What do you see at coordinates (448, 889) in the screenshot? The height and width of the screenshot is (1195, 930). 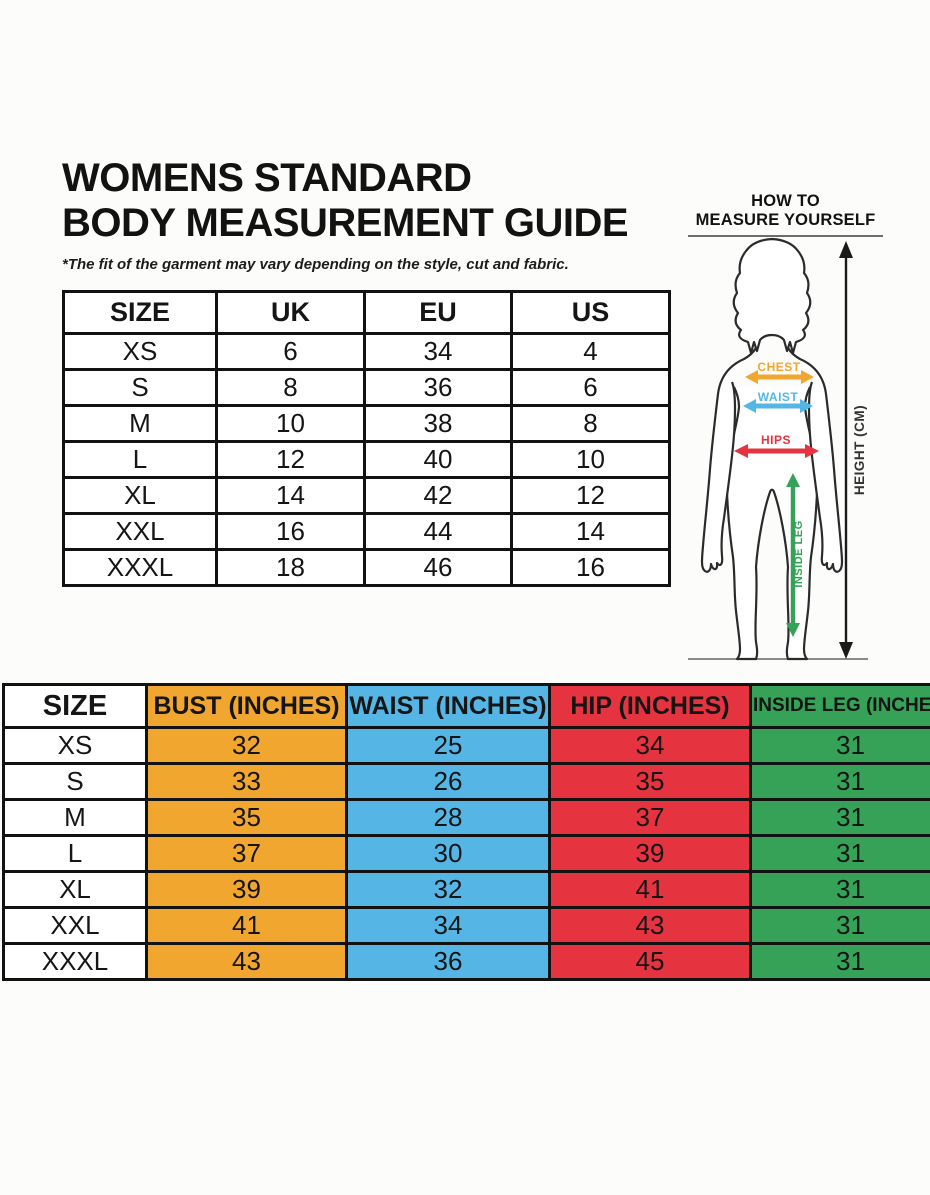 I see `waist-cell: 32` at bounding box center [448, 889].